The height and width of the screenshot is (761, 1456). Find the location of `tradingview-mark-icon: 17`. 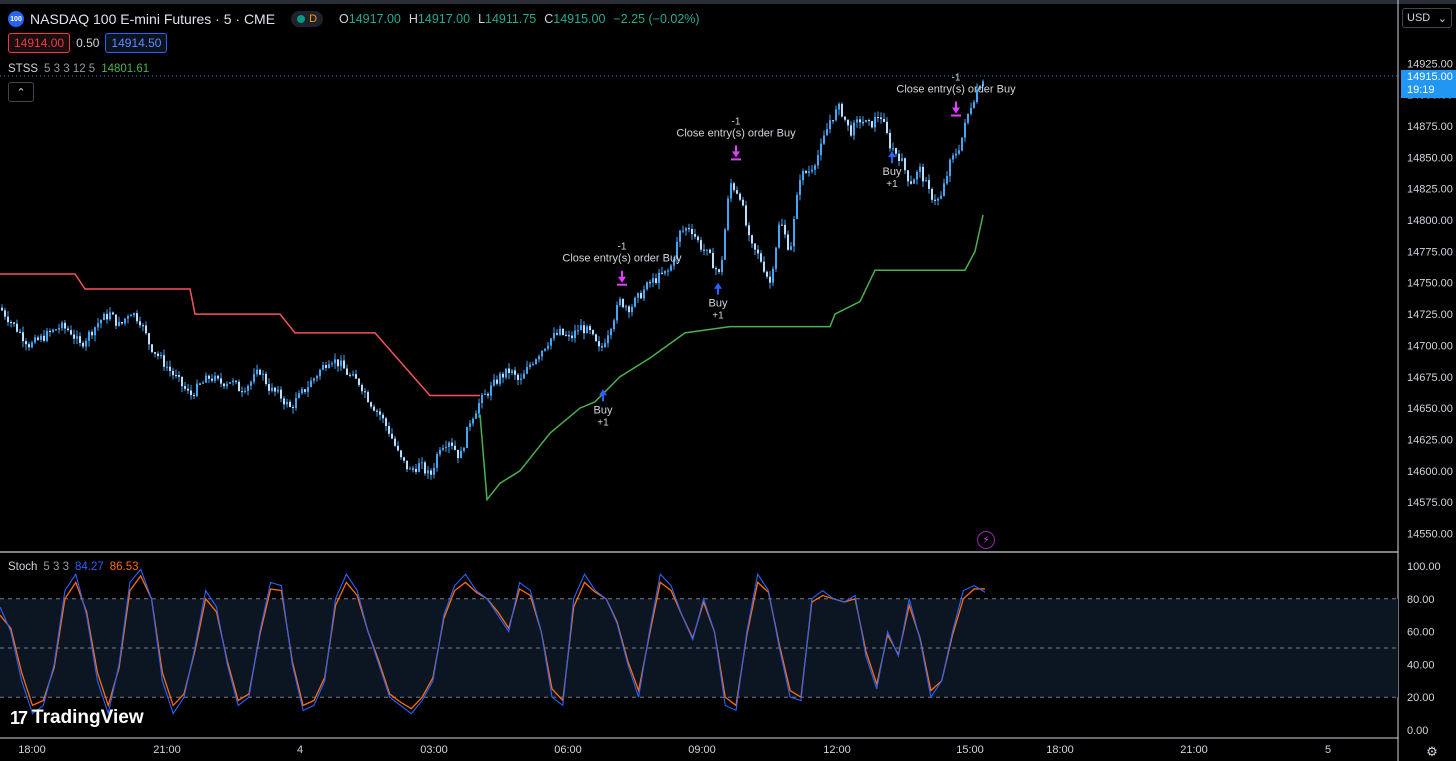

tradingview-mark-icon: 17 is located at coordinates (19, 717).